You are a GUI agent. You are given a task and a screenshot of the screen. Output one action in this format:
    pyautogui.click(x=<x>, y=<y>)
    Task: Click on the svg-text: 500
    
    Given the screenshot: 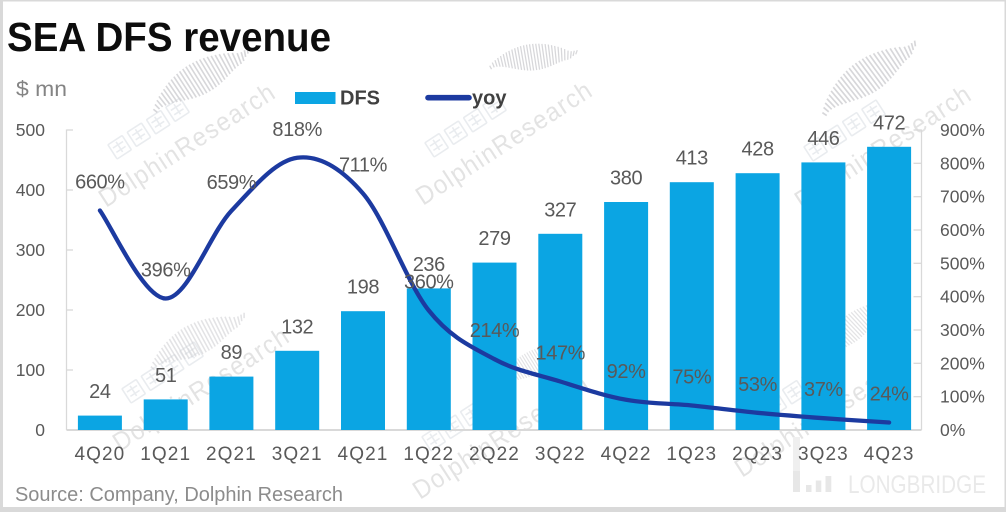 What is the action you would take?
    pyautogui.click(x=30, y=130)
    